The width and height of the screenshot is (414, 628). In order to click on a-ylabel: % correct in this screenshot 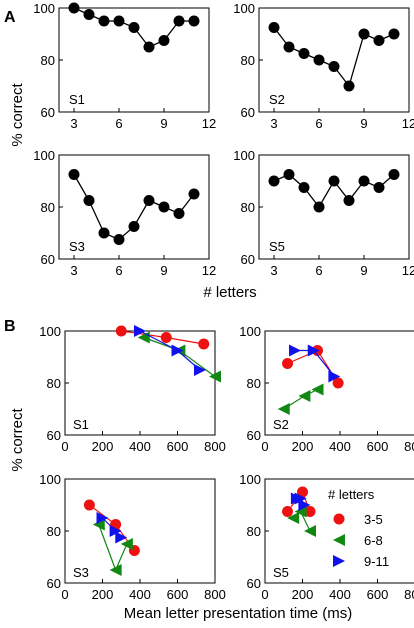, I will do `click(17, 115)`.